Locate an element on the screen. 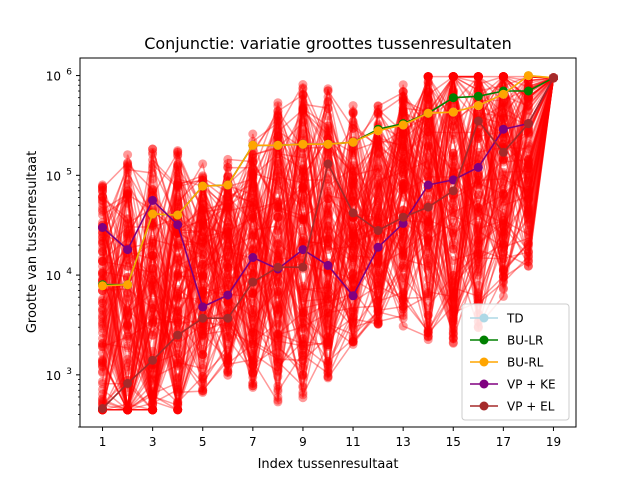  legend-marker is located at coordinates (484, 406).